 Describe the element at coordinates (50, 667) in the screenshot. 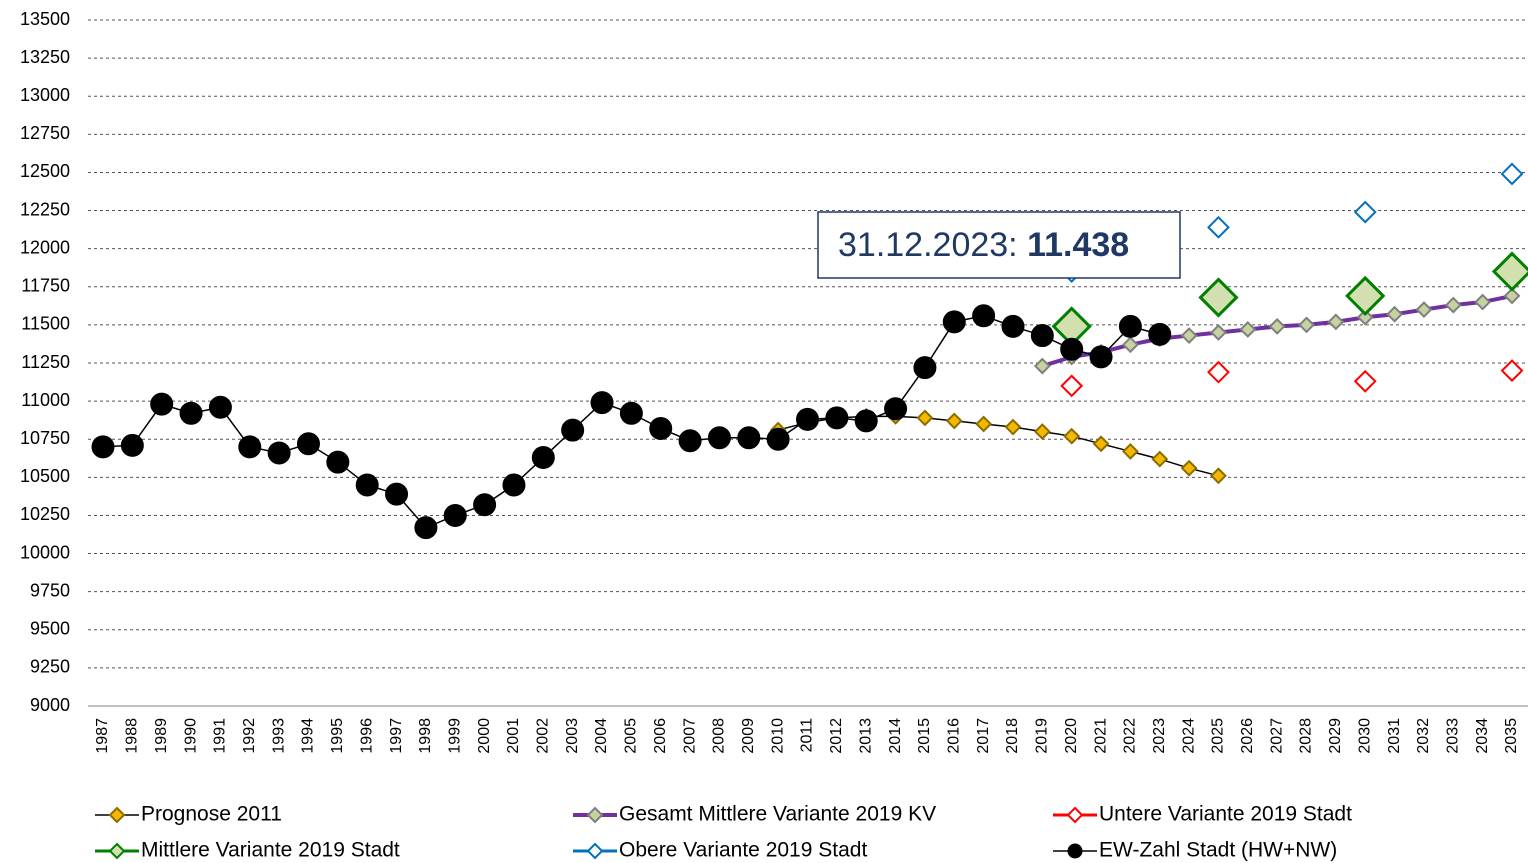

I see `y-tick-label: 9250` at that location.